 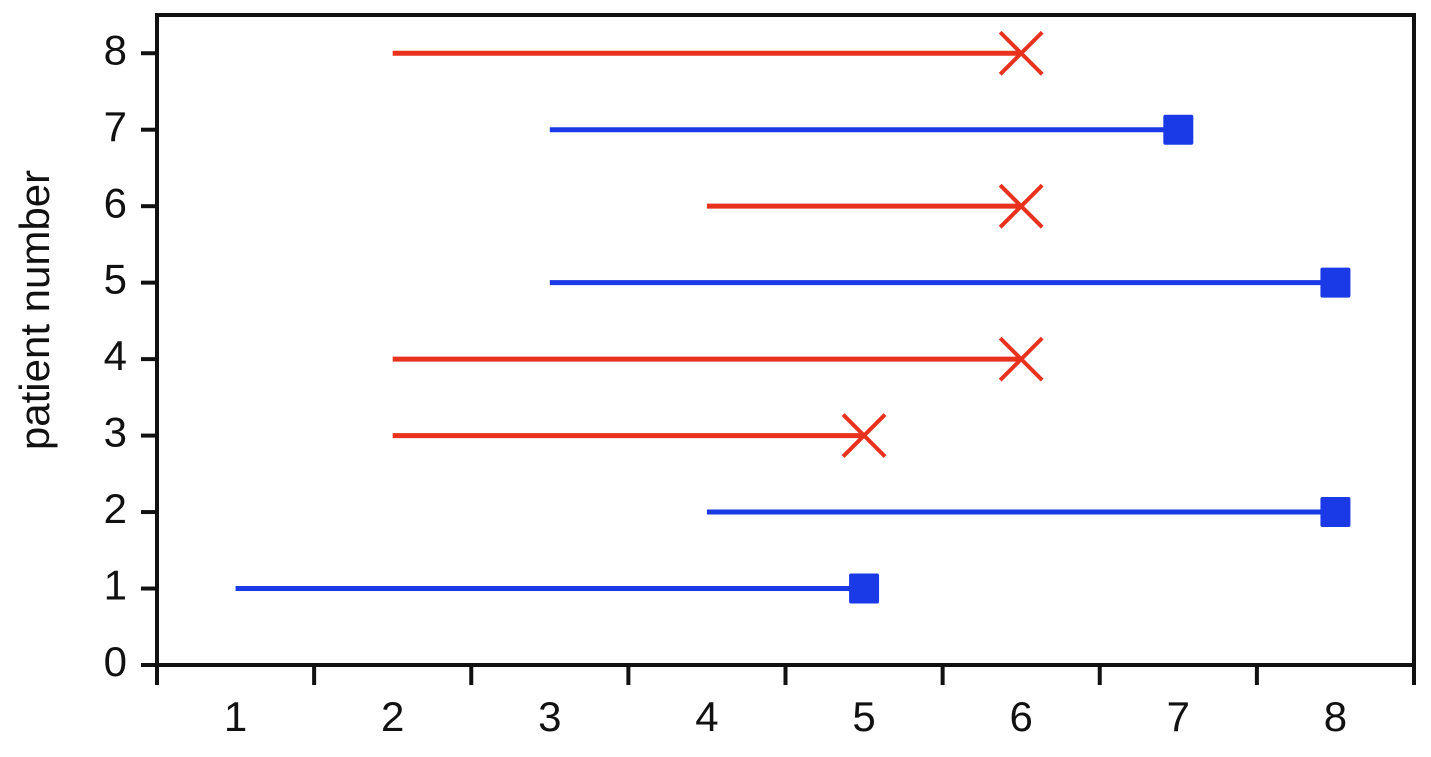 What do you see at coordinates (235, 716) in the screenshot?
I see `x-tick-label: 1` at bounding box center [235, 716].